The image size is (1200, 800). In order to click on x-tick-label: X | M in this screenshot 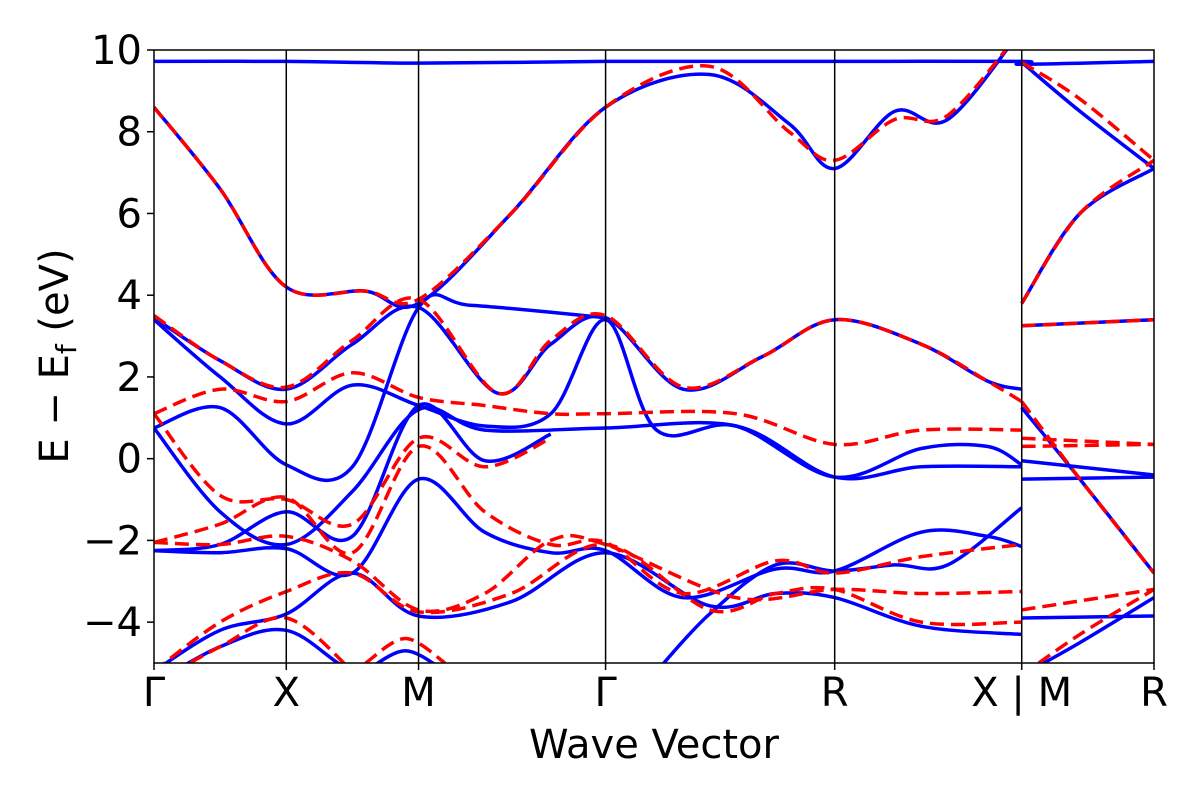, I will do `click(1021, 693)`.